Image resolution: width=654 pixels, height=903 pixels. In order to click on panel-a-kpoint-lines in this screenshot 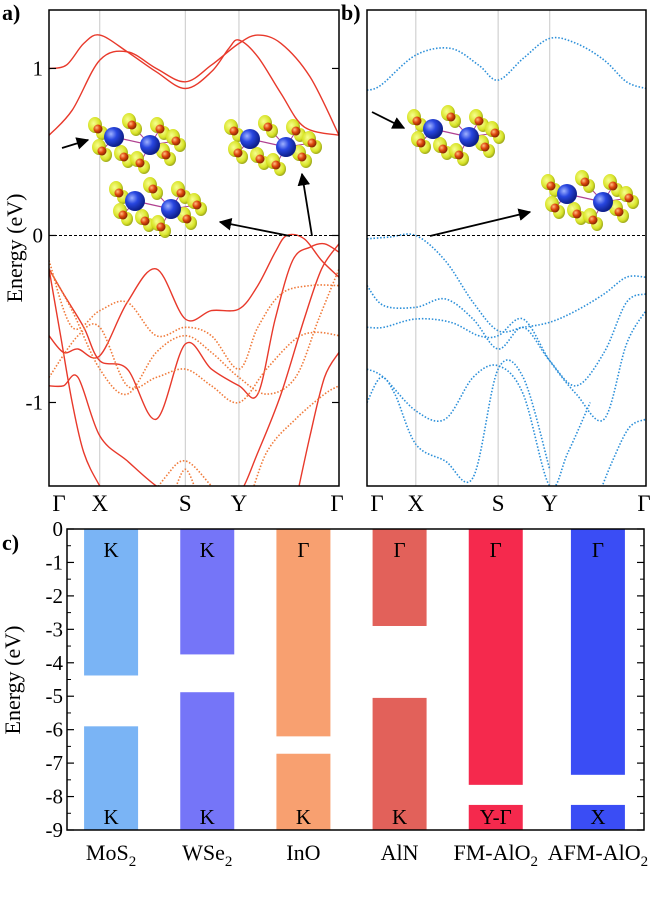, I will do `click(169, 248)`.